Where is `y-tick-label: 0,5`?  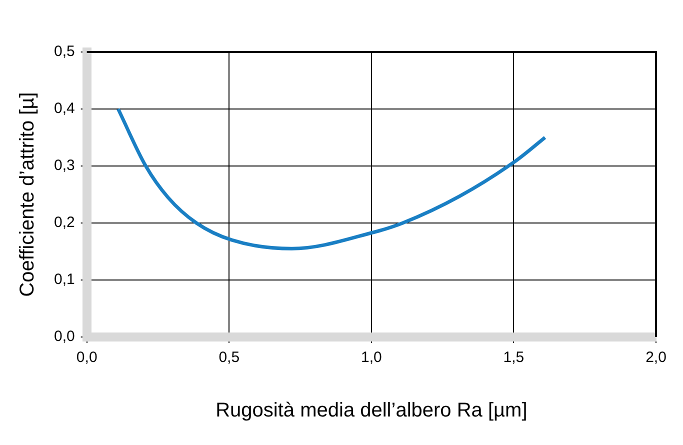 y-tick-label: 0,5 is located at coordinates (64, 51).